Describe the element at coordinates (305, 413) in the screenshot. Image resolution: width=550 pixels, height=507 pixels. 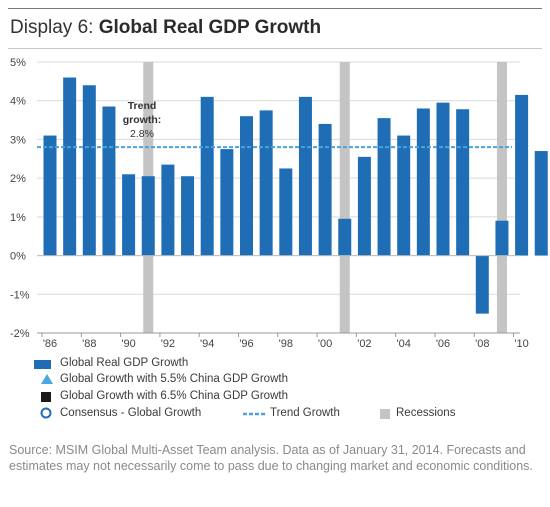
I see `legend-trend-label: Trend Growth` at that location.